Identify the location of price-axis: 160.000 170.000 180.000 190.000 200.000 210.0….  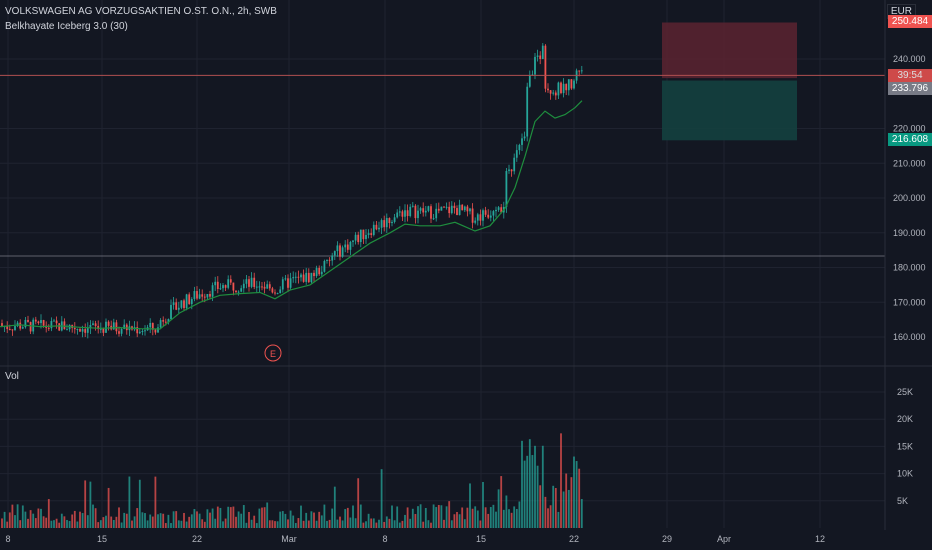
(909, 198).